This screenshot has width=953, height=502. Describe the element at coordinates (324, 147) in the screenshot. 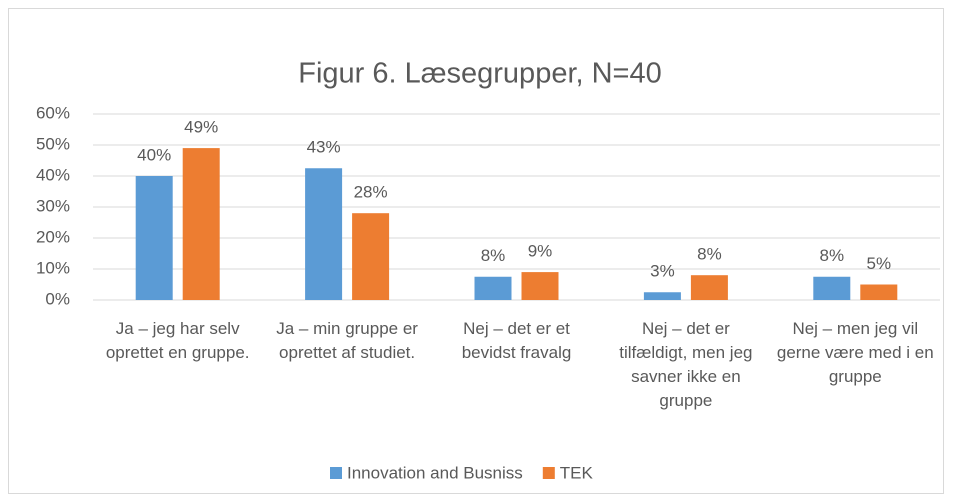

I see `data-label: 43%` at that location.